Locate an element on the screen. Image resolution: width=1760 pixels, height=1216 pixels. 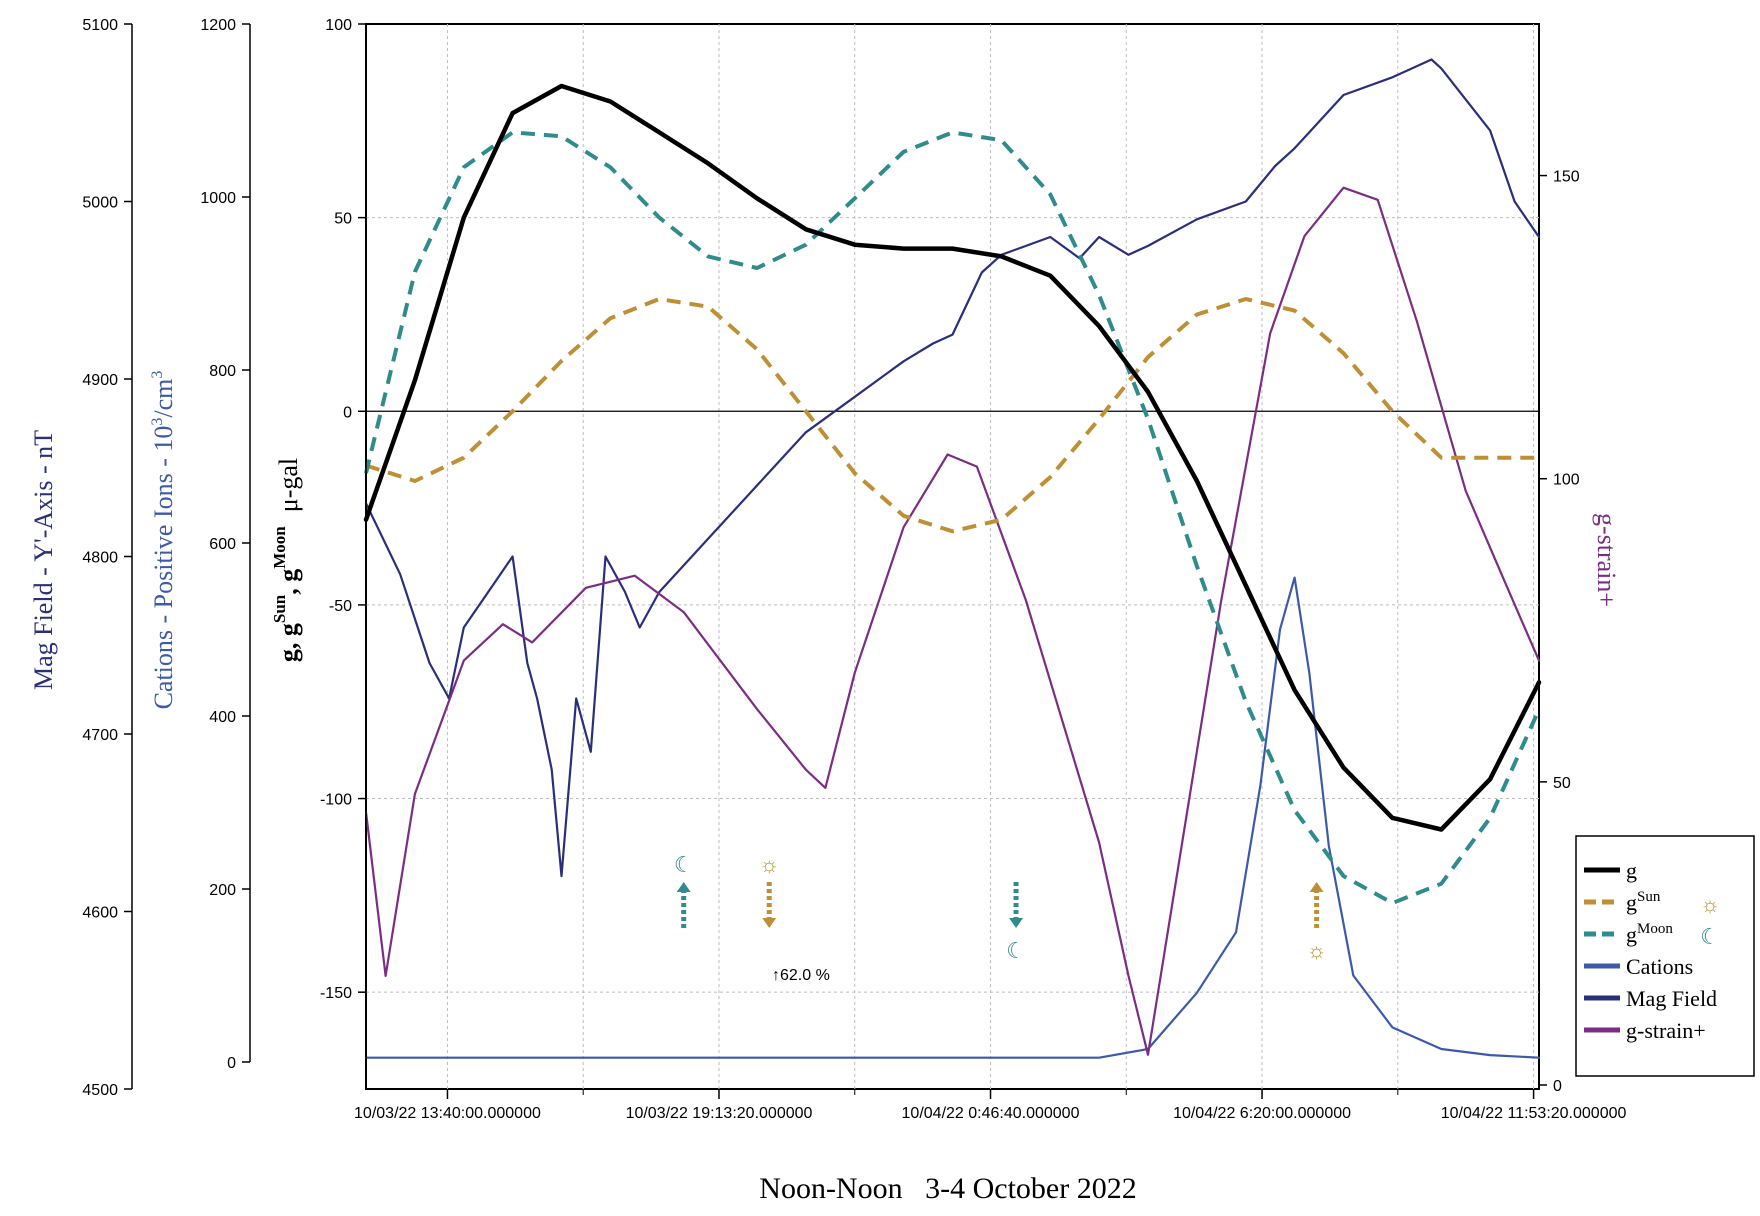
g-tick-label: 50 is located at coordinates (343, 219).